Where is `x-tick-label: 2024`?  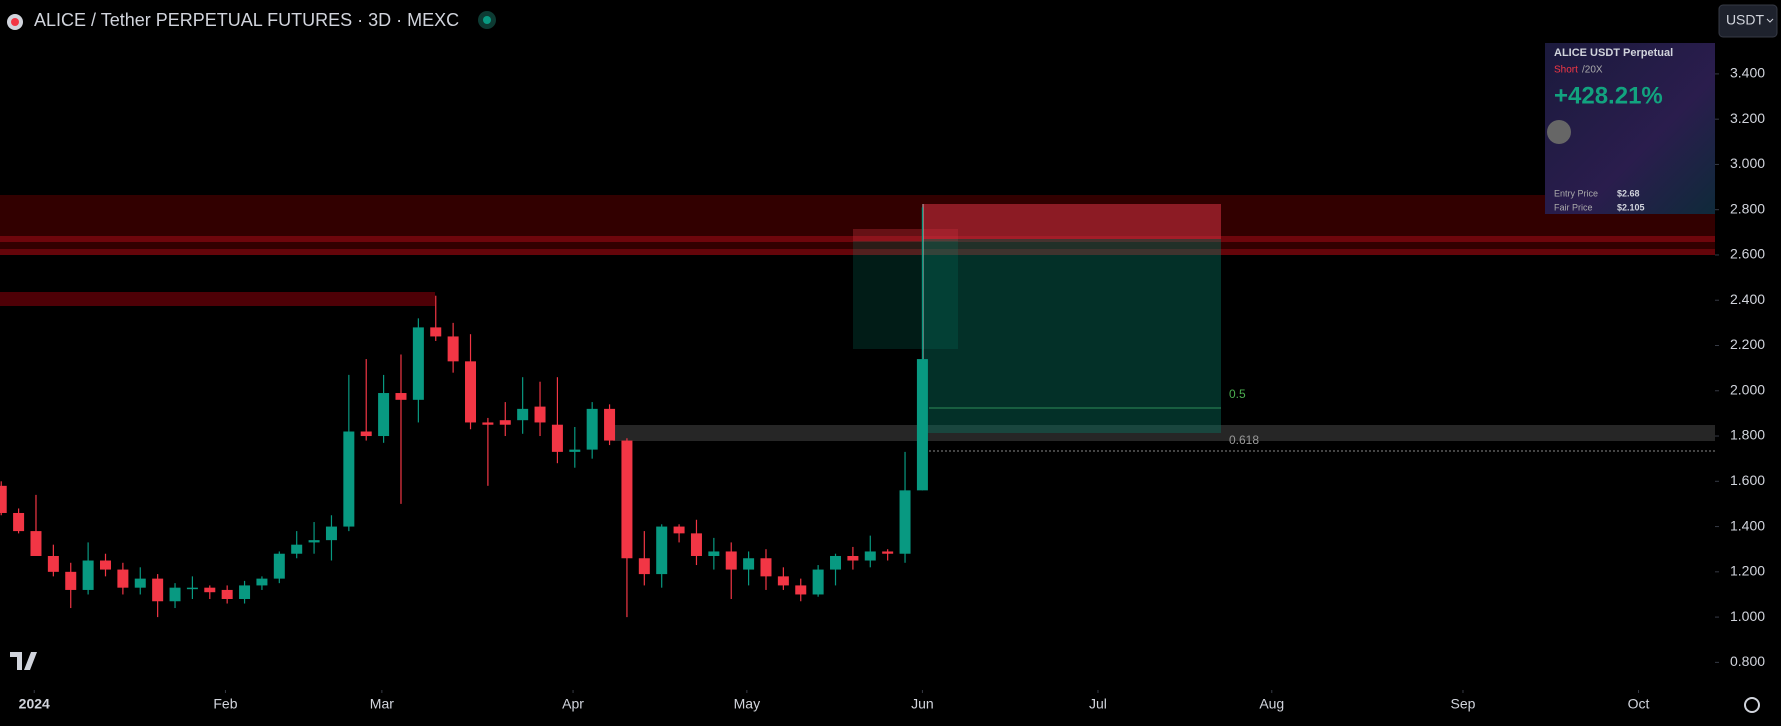
x-tick-label: 2024 is located at coordinates (34, 704).